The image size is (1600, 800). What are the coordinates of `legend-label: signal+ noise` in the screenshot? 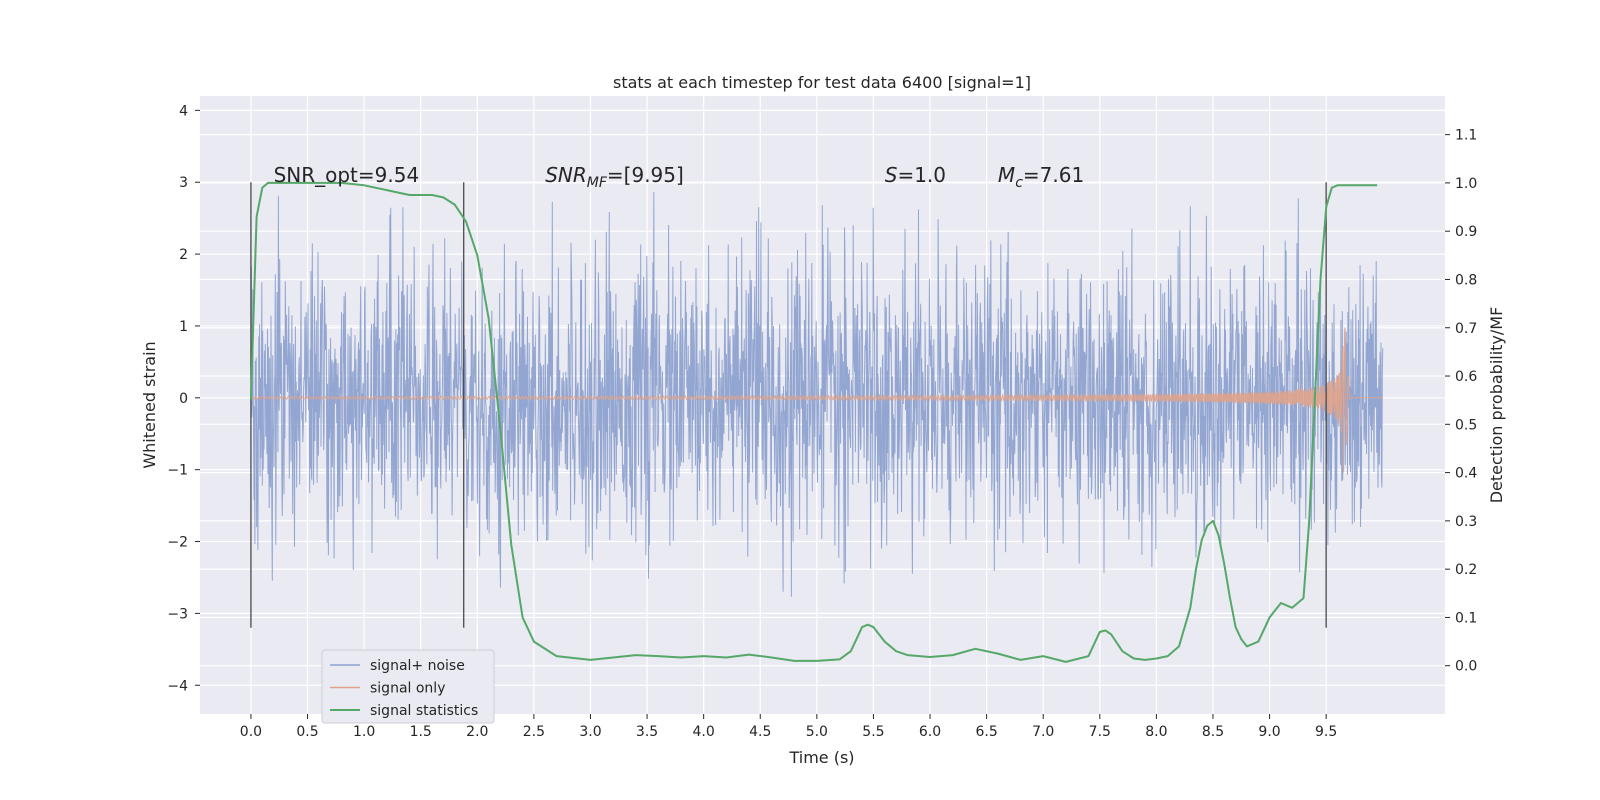 It's located at (417, 666).